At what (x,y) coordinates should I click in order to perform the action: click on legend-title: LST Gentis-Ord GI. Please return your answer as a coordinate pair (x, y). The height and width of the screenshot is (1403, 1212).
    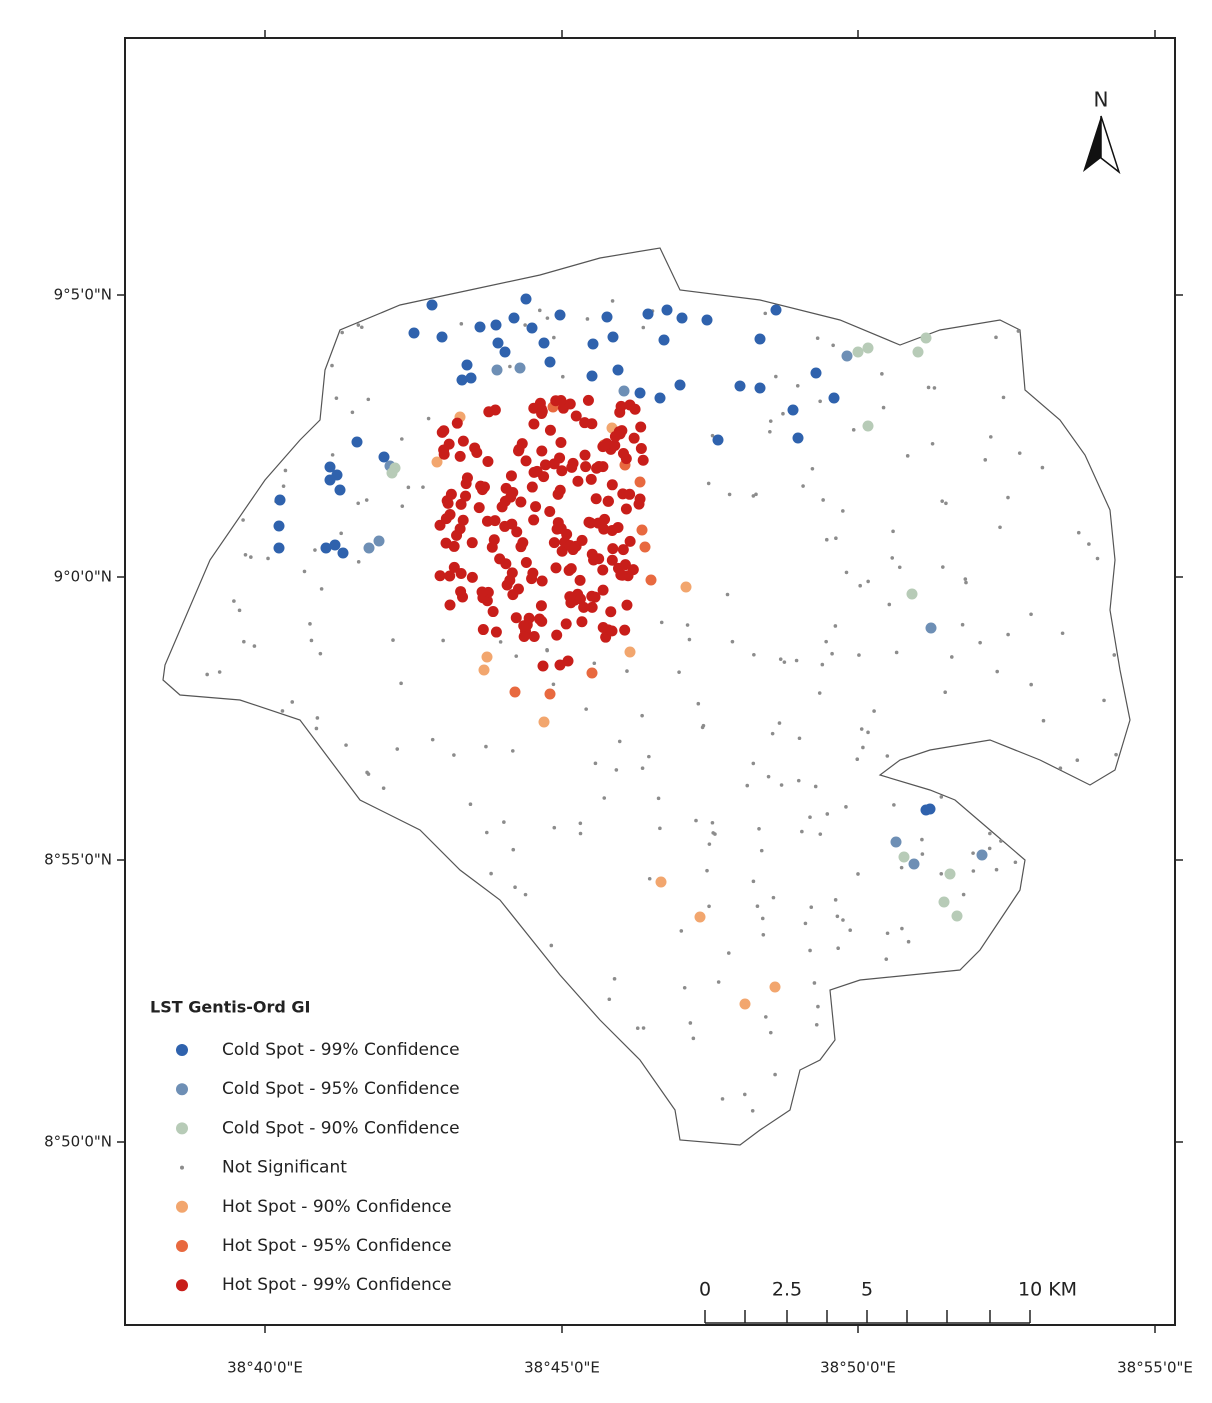
    Looking at the image, I should click on (230, 1007).